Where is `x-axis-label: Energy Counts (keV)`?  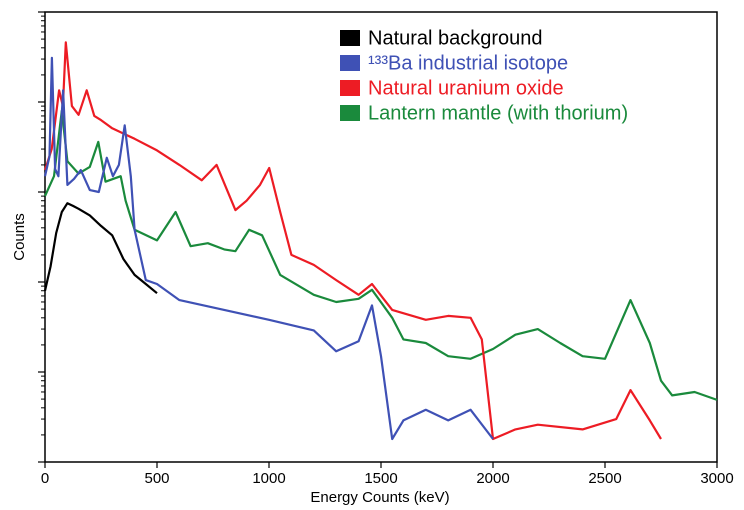 x-axis-label: Energy Counts (keV) is located at coordinates (379, 497).